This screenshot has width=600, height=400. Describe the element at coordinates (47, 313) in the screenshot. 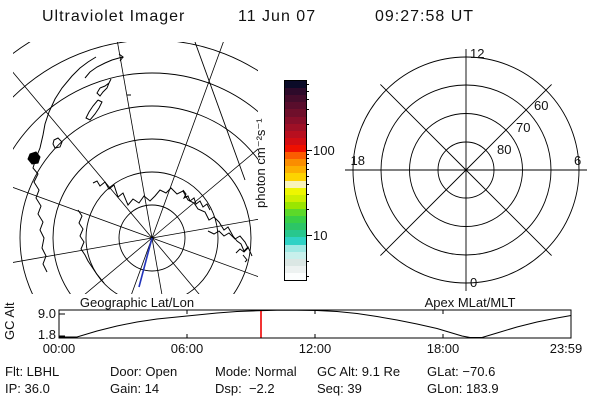

I see `ytick-9: 9.0` at that location.